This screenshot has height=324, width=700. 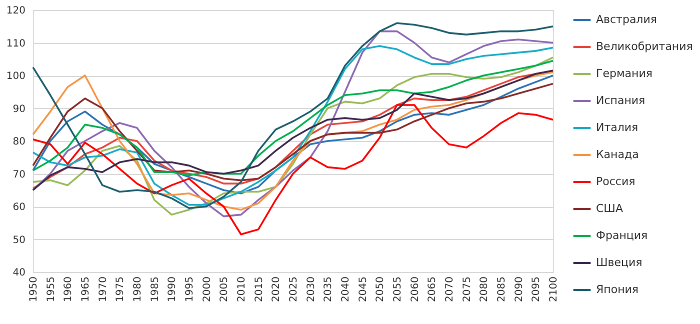 I want to click on x-tick-label: 2010, so click(x=242, y=289).